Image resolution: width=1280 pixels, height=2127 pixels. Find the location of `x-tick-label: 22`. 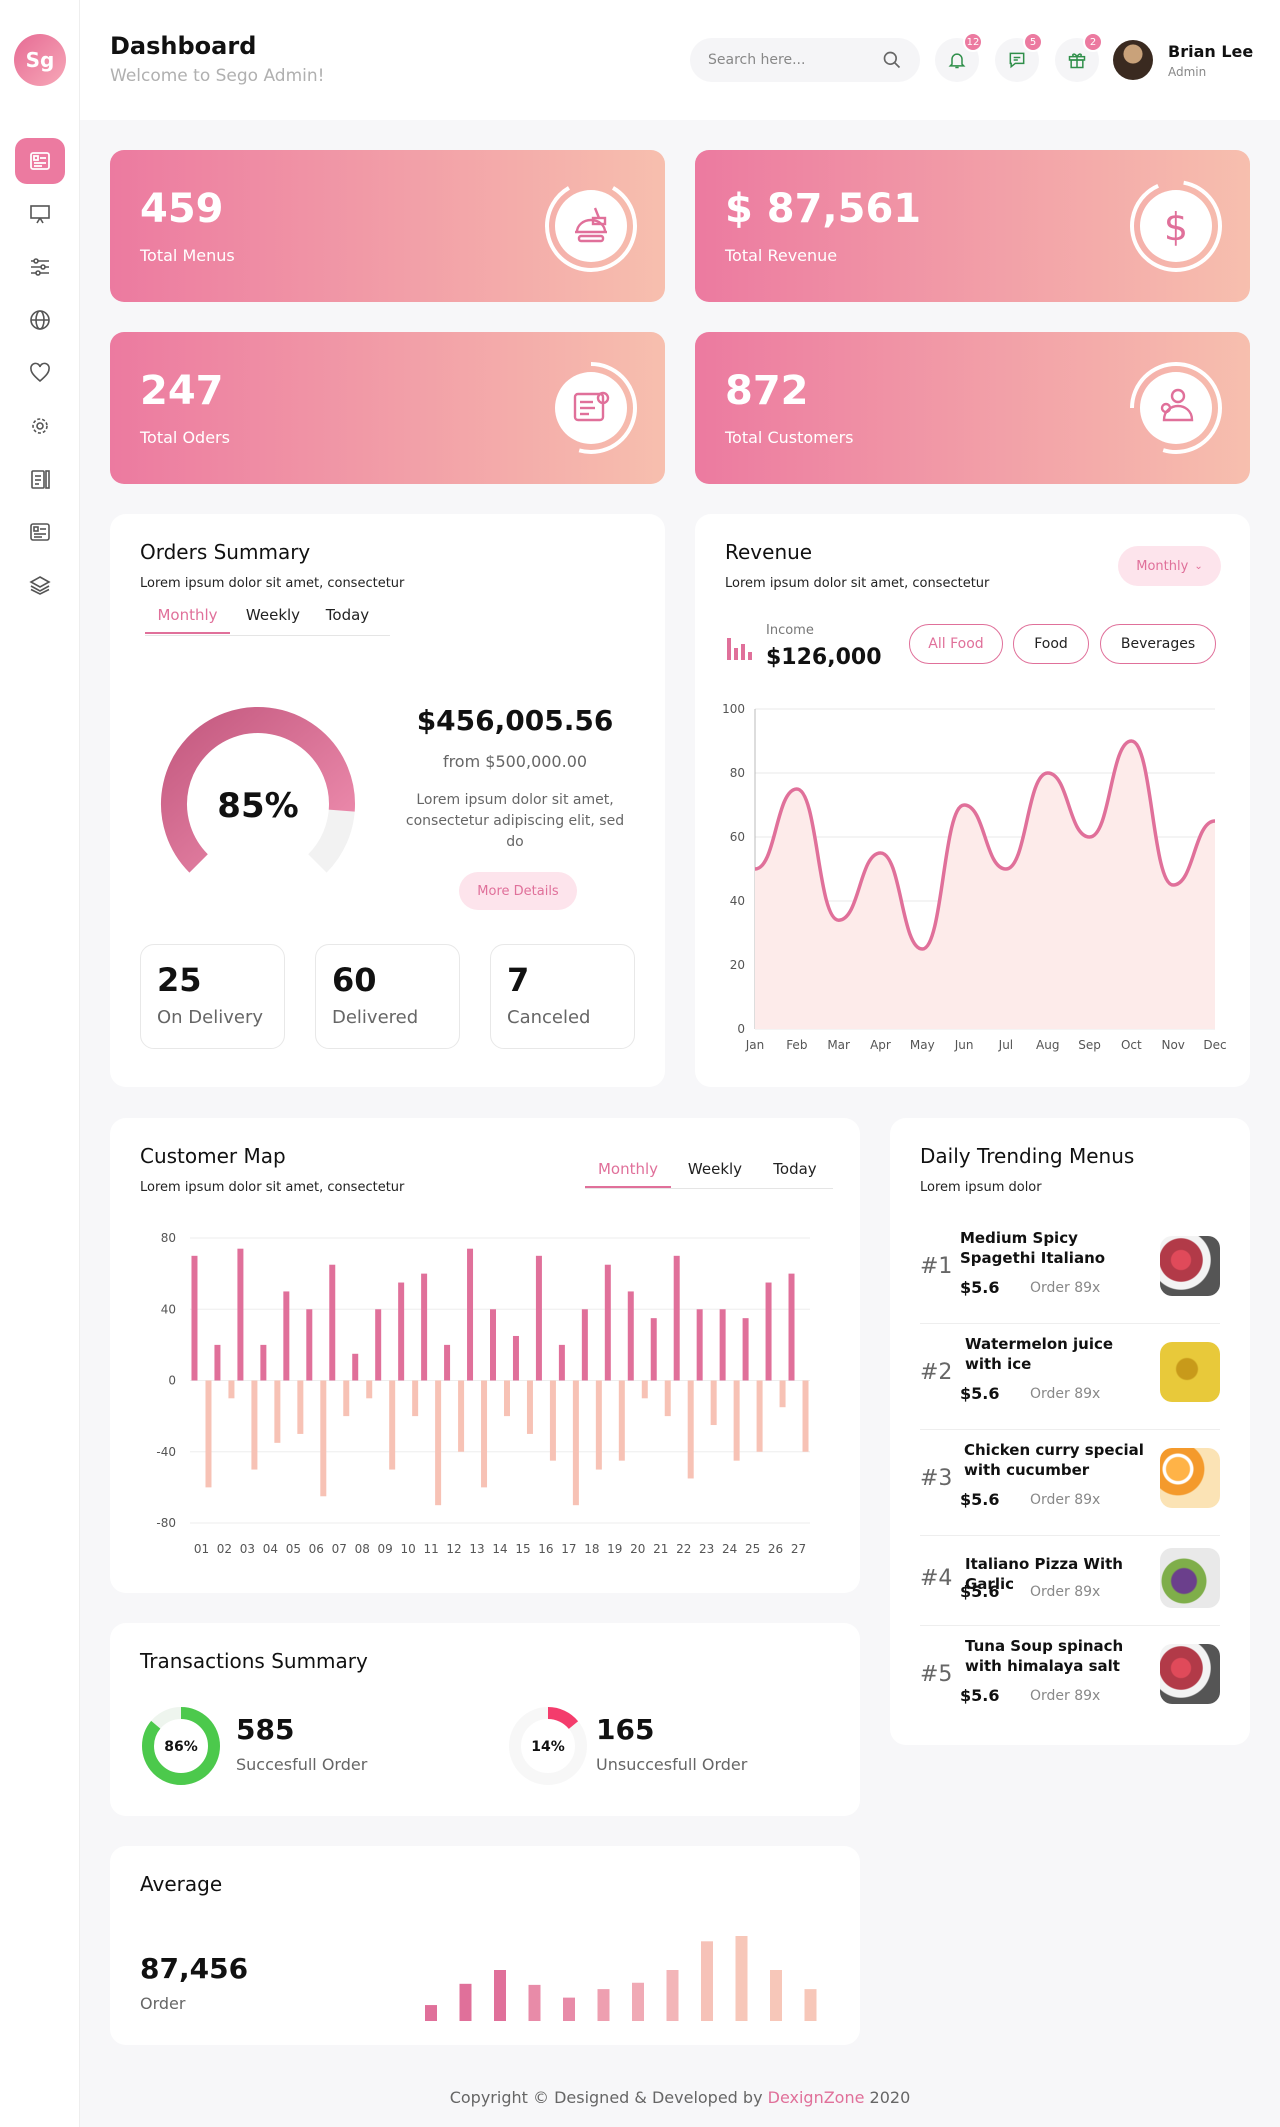

x-tick-label: 22 is located at coordinates (683, 1549).